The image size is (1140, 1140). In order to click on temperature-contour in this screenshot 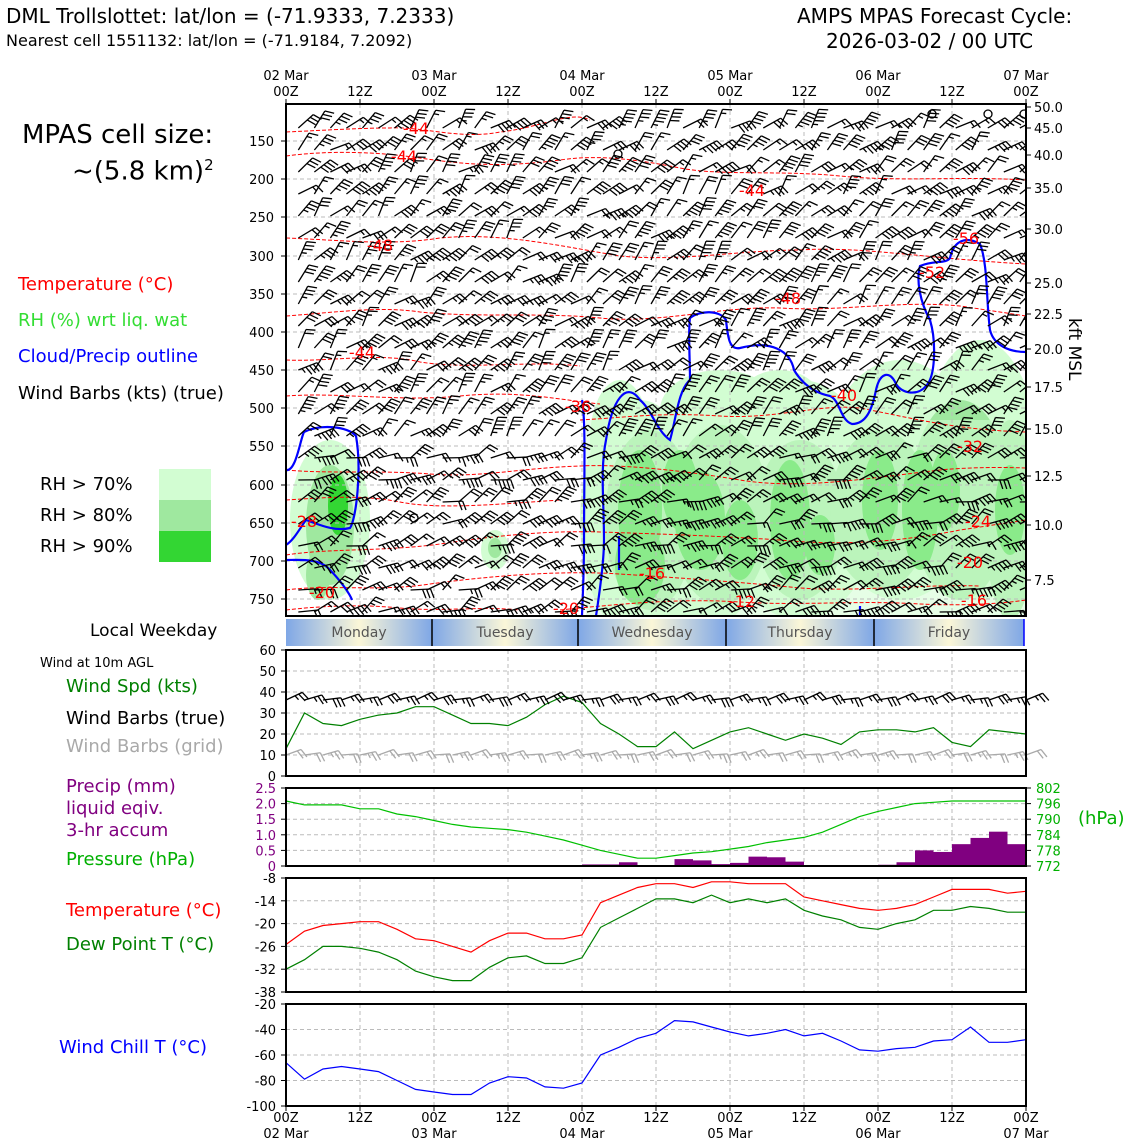, I will do `click(656, 250)`.